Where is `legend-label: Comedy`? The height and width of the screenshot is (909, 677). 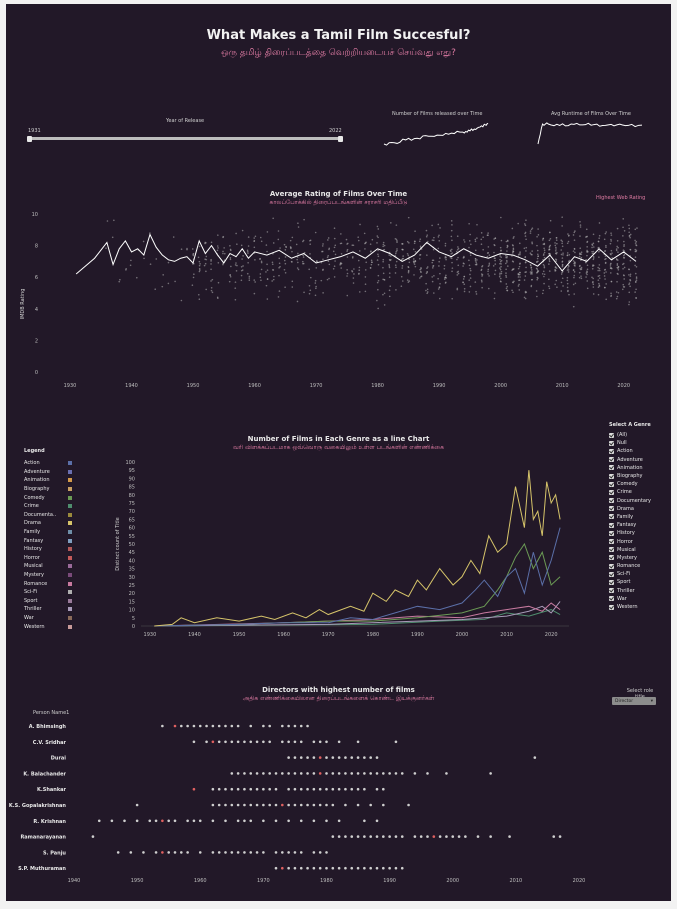
legend-label: Comedy is located at coordinates (34, 497).